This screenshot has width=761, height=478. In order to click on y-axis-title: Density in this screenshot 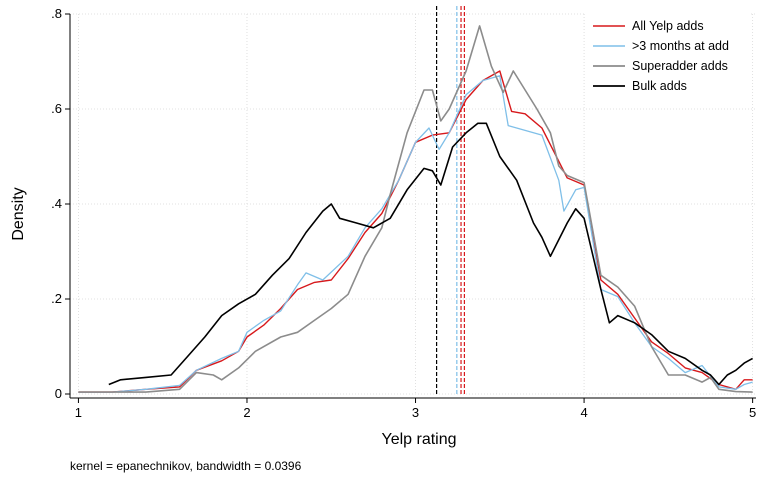, I will do `click(18, 213)`.